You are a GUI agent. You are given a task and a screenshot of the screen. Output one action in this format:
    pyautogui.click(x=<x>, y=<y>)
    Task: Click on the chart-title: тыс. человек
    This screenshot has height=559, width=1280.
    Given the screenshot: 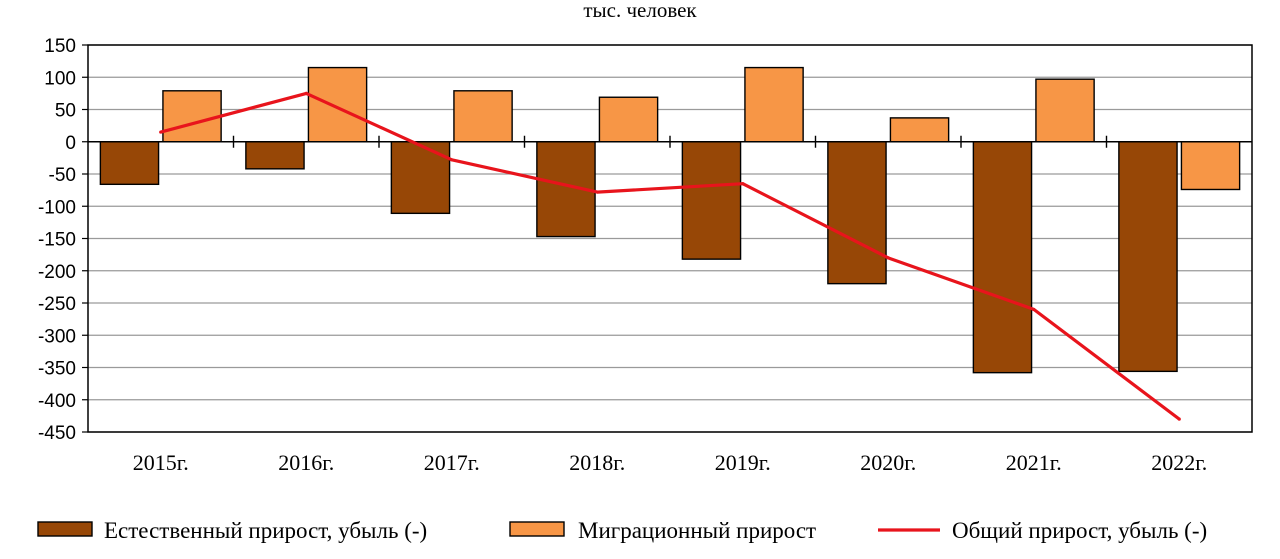 What is the action you would take?
    pyautogui.click(x=640, y=11)
    